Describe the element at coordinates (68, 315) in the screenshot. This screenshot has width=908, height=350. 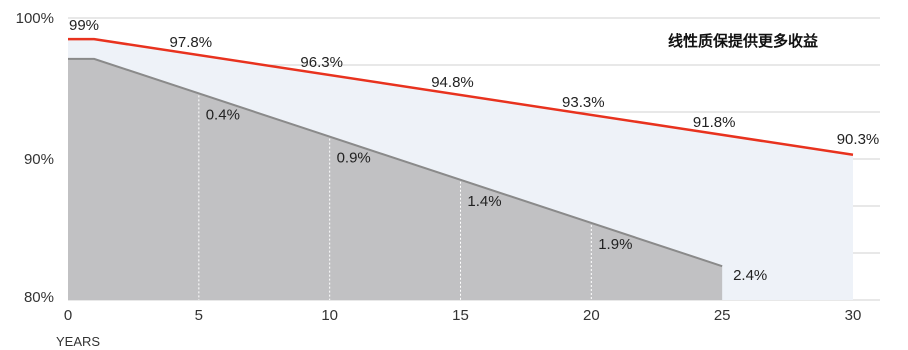
I see `x-tick-label: 0` at that location.